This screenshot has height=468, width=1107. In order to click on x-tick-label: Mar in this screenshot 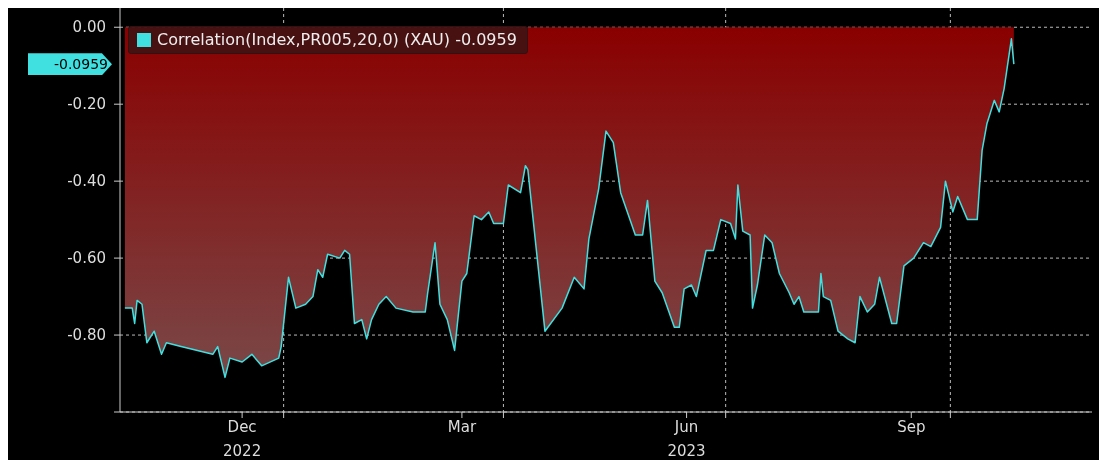, I will do `click(462, 427)`.